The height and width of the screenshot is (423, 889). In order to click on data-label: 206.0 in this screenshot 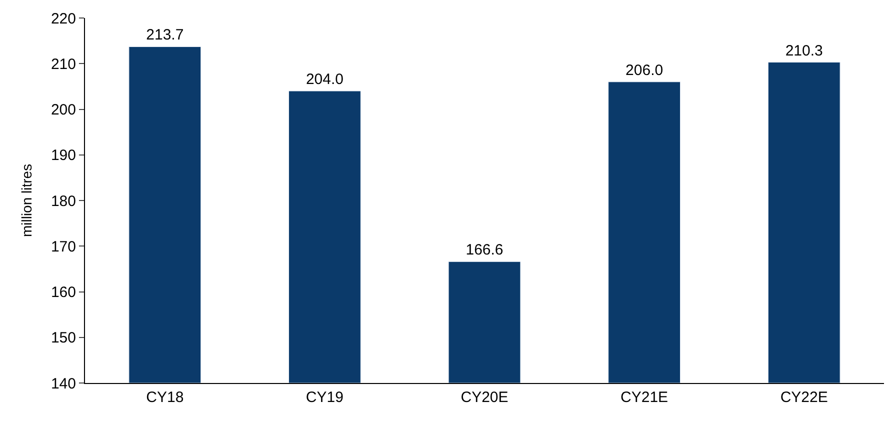, I will do `click(645, 70)`.